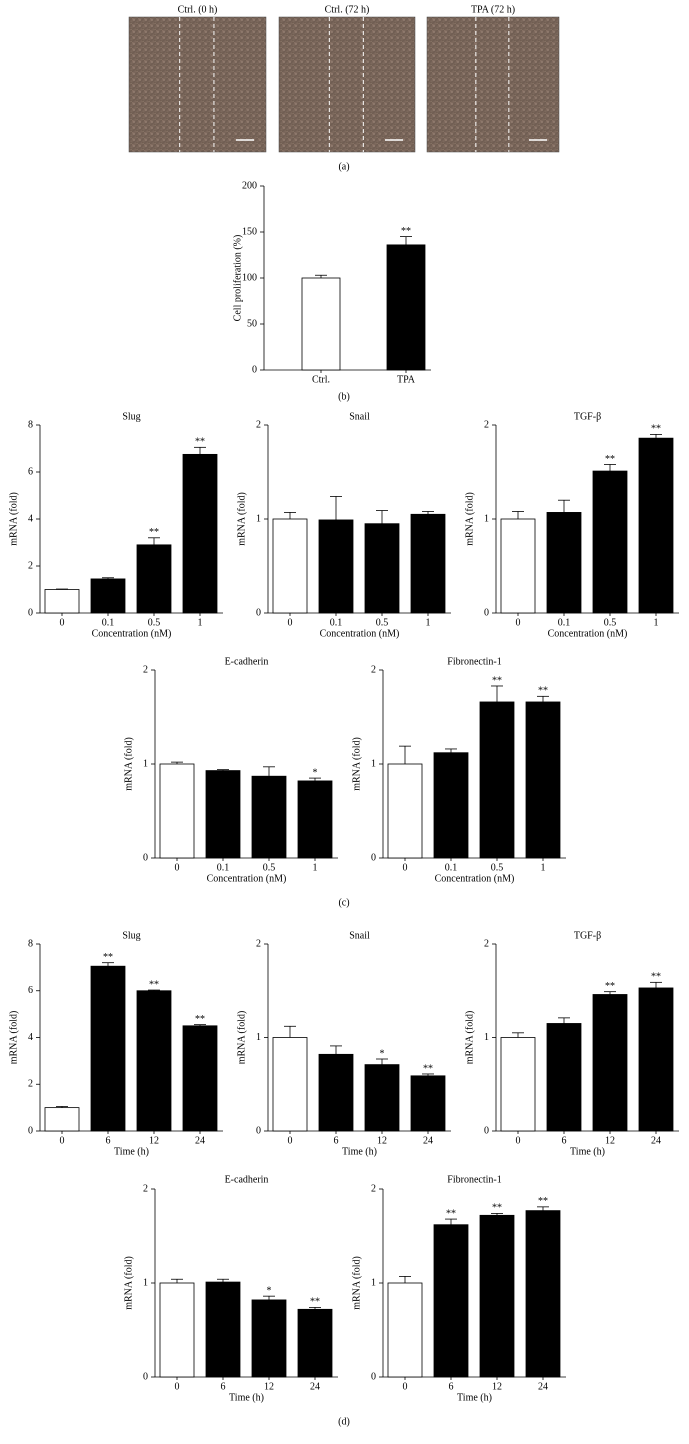  What do you see at coordinates (343, 166) in the screenshot?
I see `panel-label: (a)` at bounding box center [343, 166].